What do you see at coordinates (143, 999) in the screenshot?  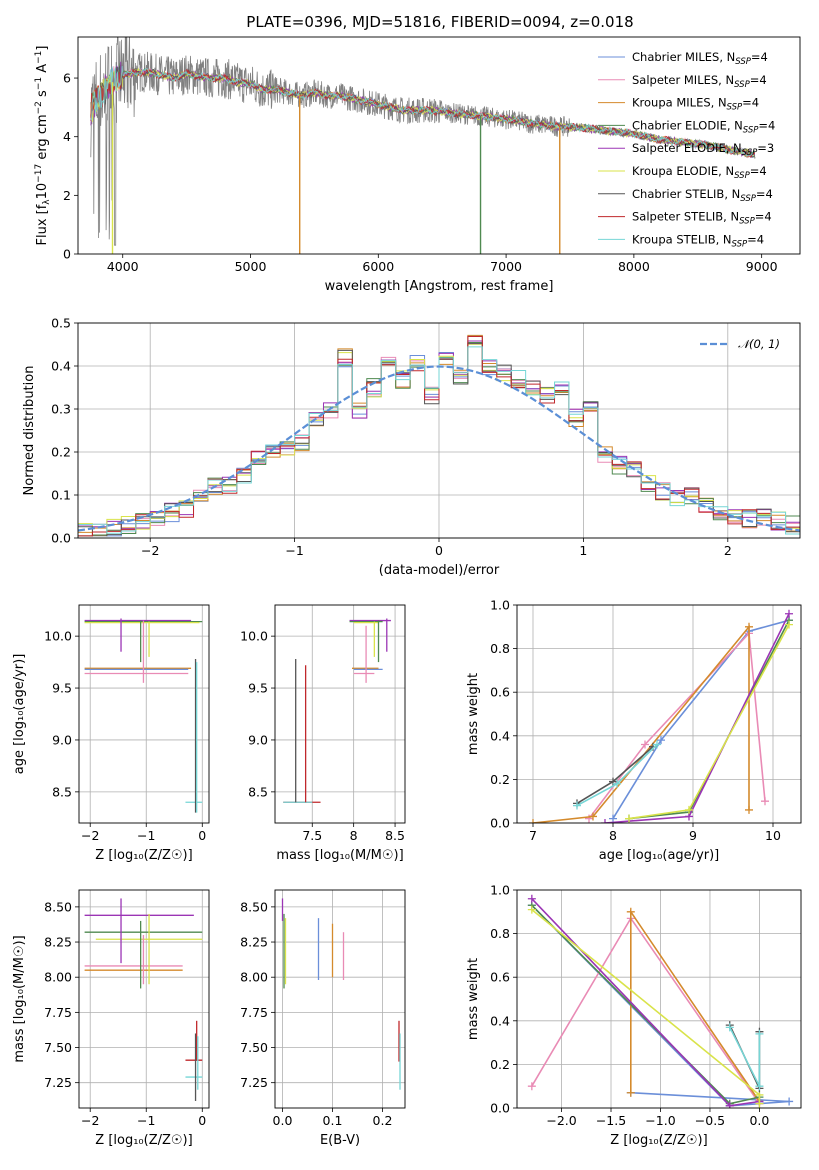 I see `mass-vs-Z-plot-area` at bounding box center [143, 999].